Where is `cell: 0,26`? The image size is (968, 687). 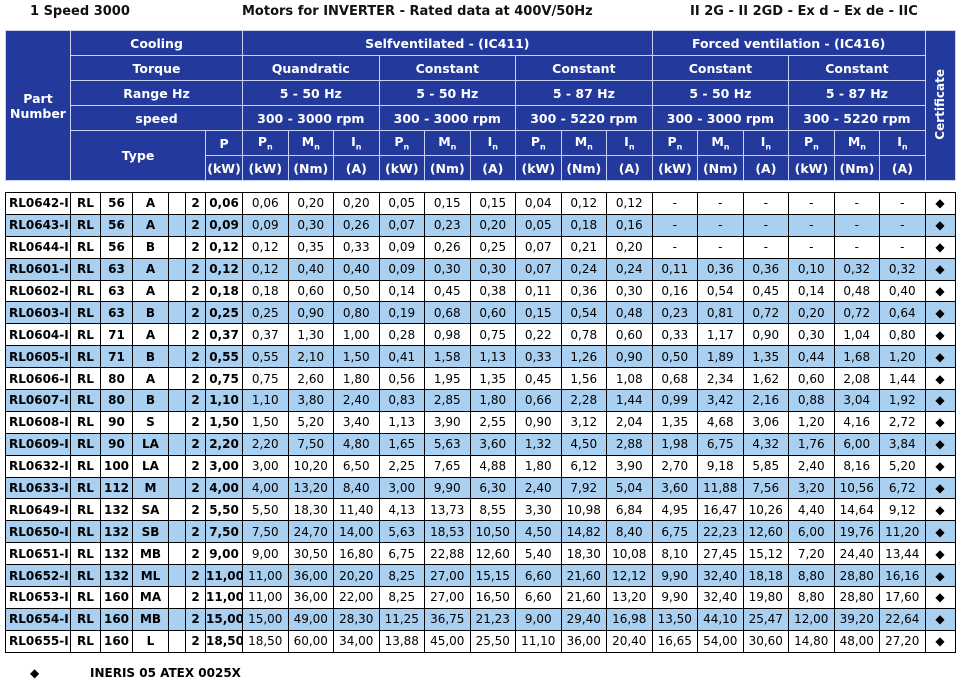 cell: 0,26 is located at coordinates (356, 225).